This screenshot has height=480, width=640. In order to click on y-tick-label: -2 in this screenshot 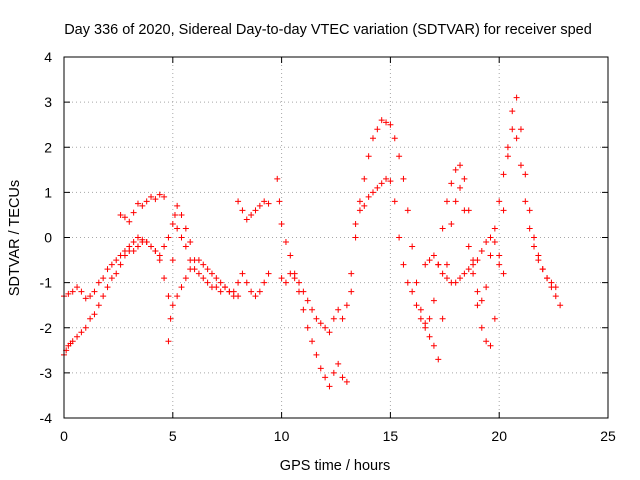, I will do `click(46, 328)`.